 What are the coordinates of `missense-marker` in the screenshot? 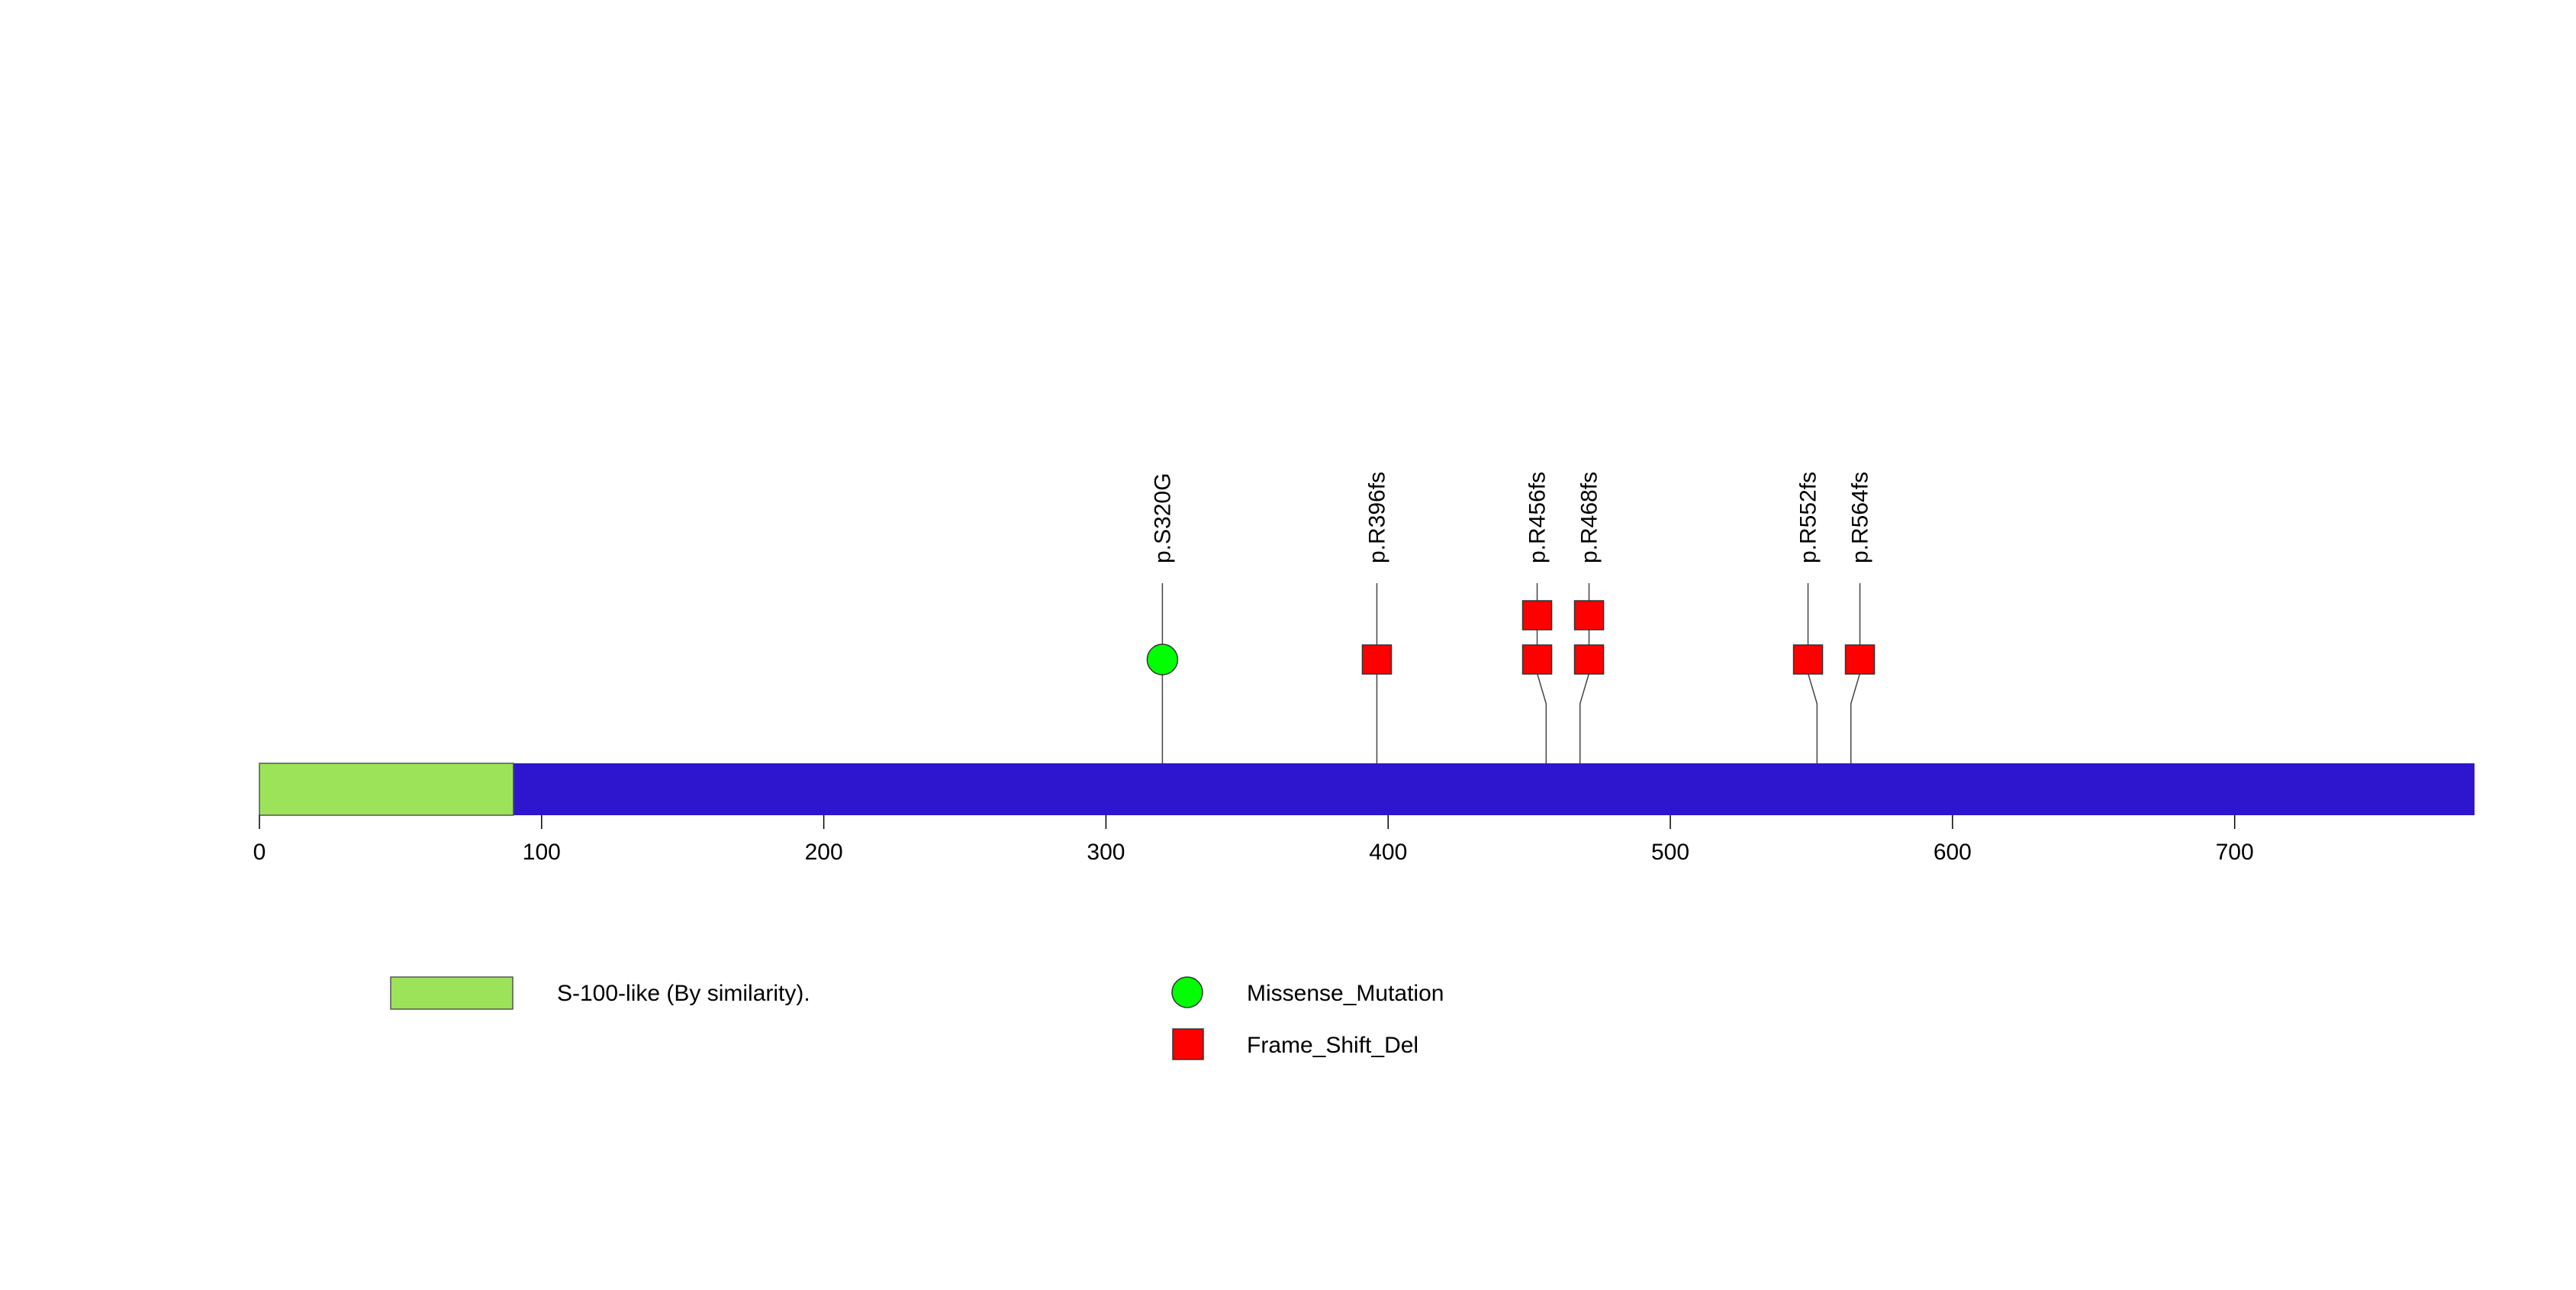 It's located at (1162, 660).